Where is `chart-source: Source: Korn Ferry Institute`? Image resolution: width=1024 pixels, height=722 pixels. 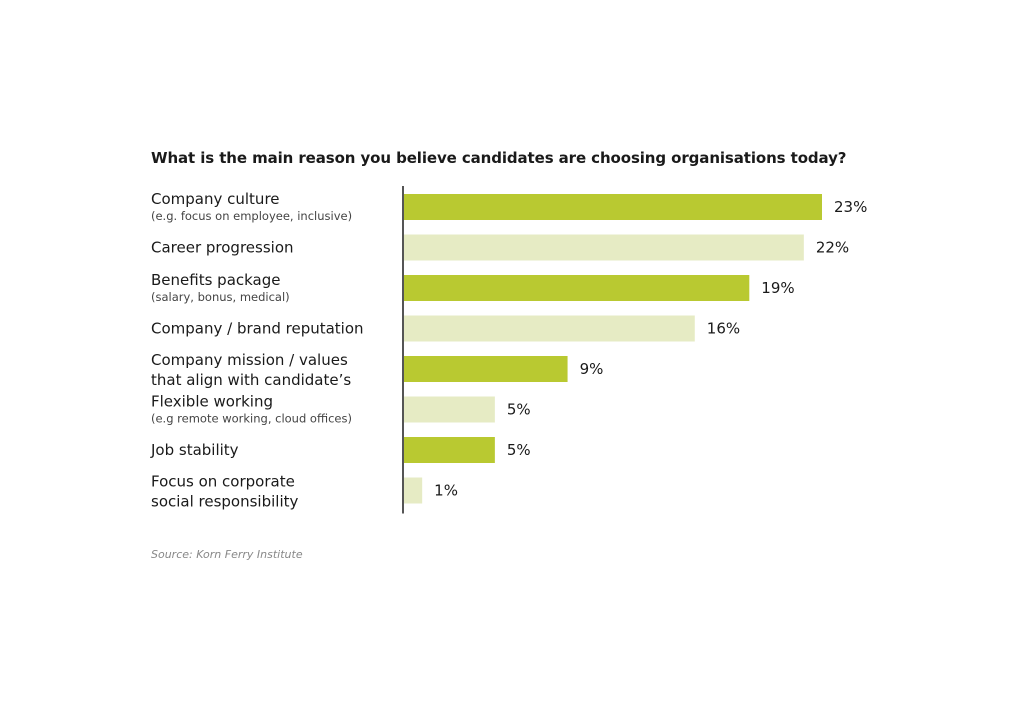 chart-source: Source: Korn Ferry Institute is located at coordinates (227, 554).